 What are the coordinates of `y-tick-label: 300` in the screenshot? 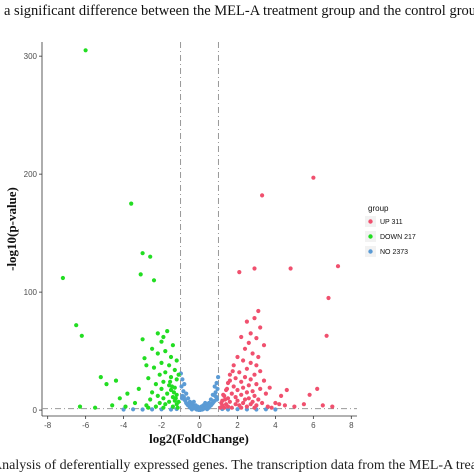 It's located at (31, 56).